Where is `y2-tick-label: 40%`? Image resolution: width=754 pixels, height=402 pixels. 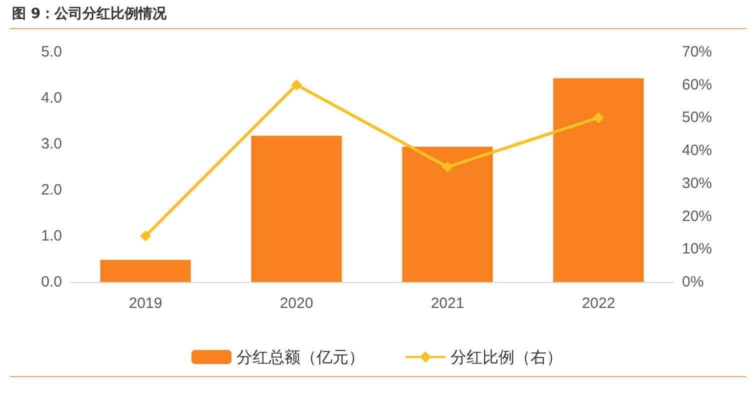 y2-tick-label: 40% is located at coordinates (697, 151).